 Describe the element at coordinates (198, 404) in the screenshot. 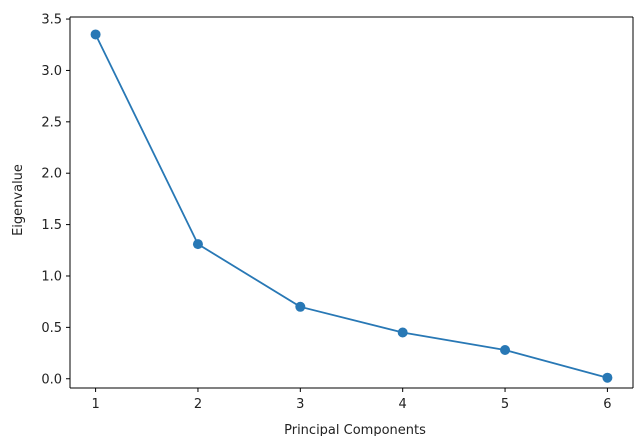

I see `x-tick-label: 2` at that location.